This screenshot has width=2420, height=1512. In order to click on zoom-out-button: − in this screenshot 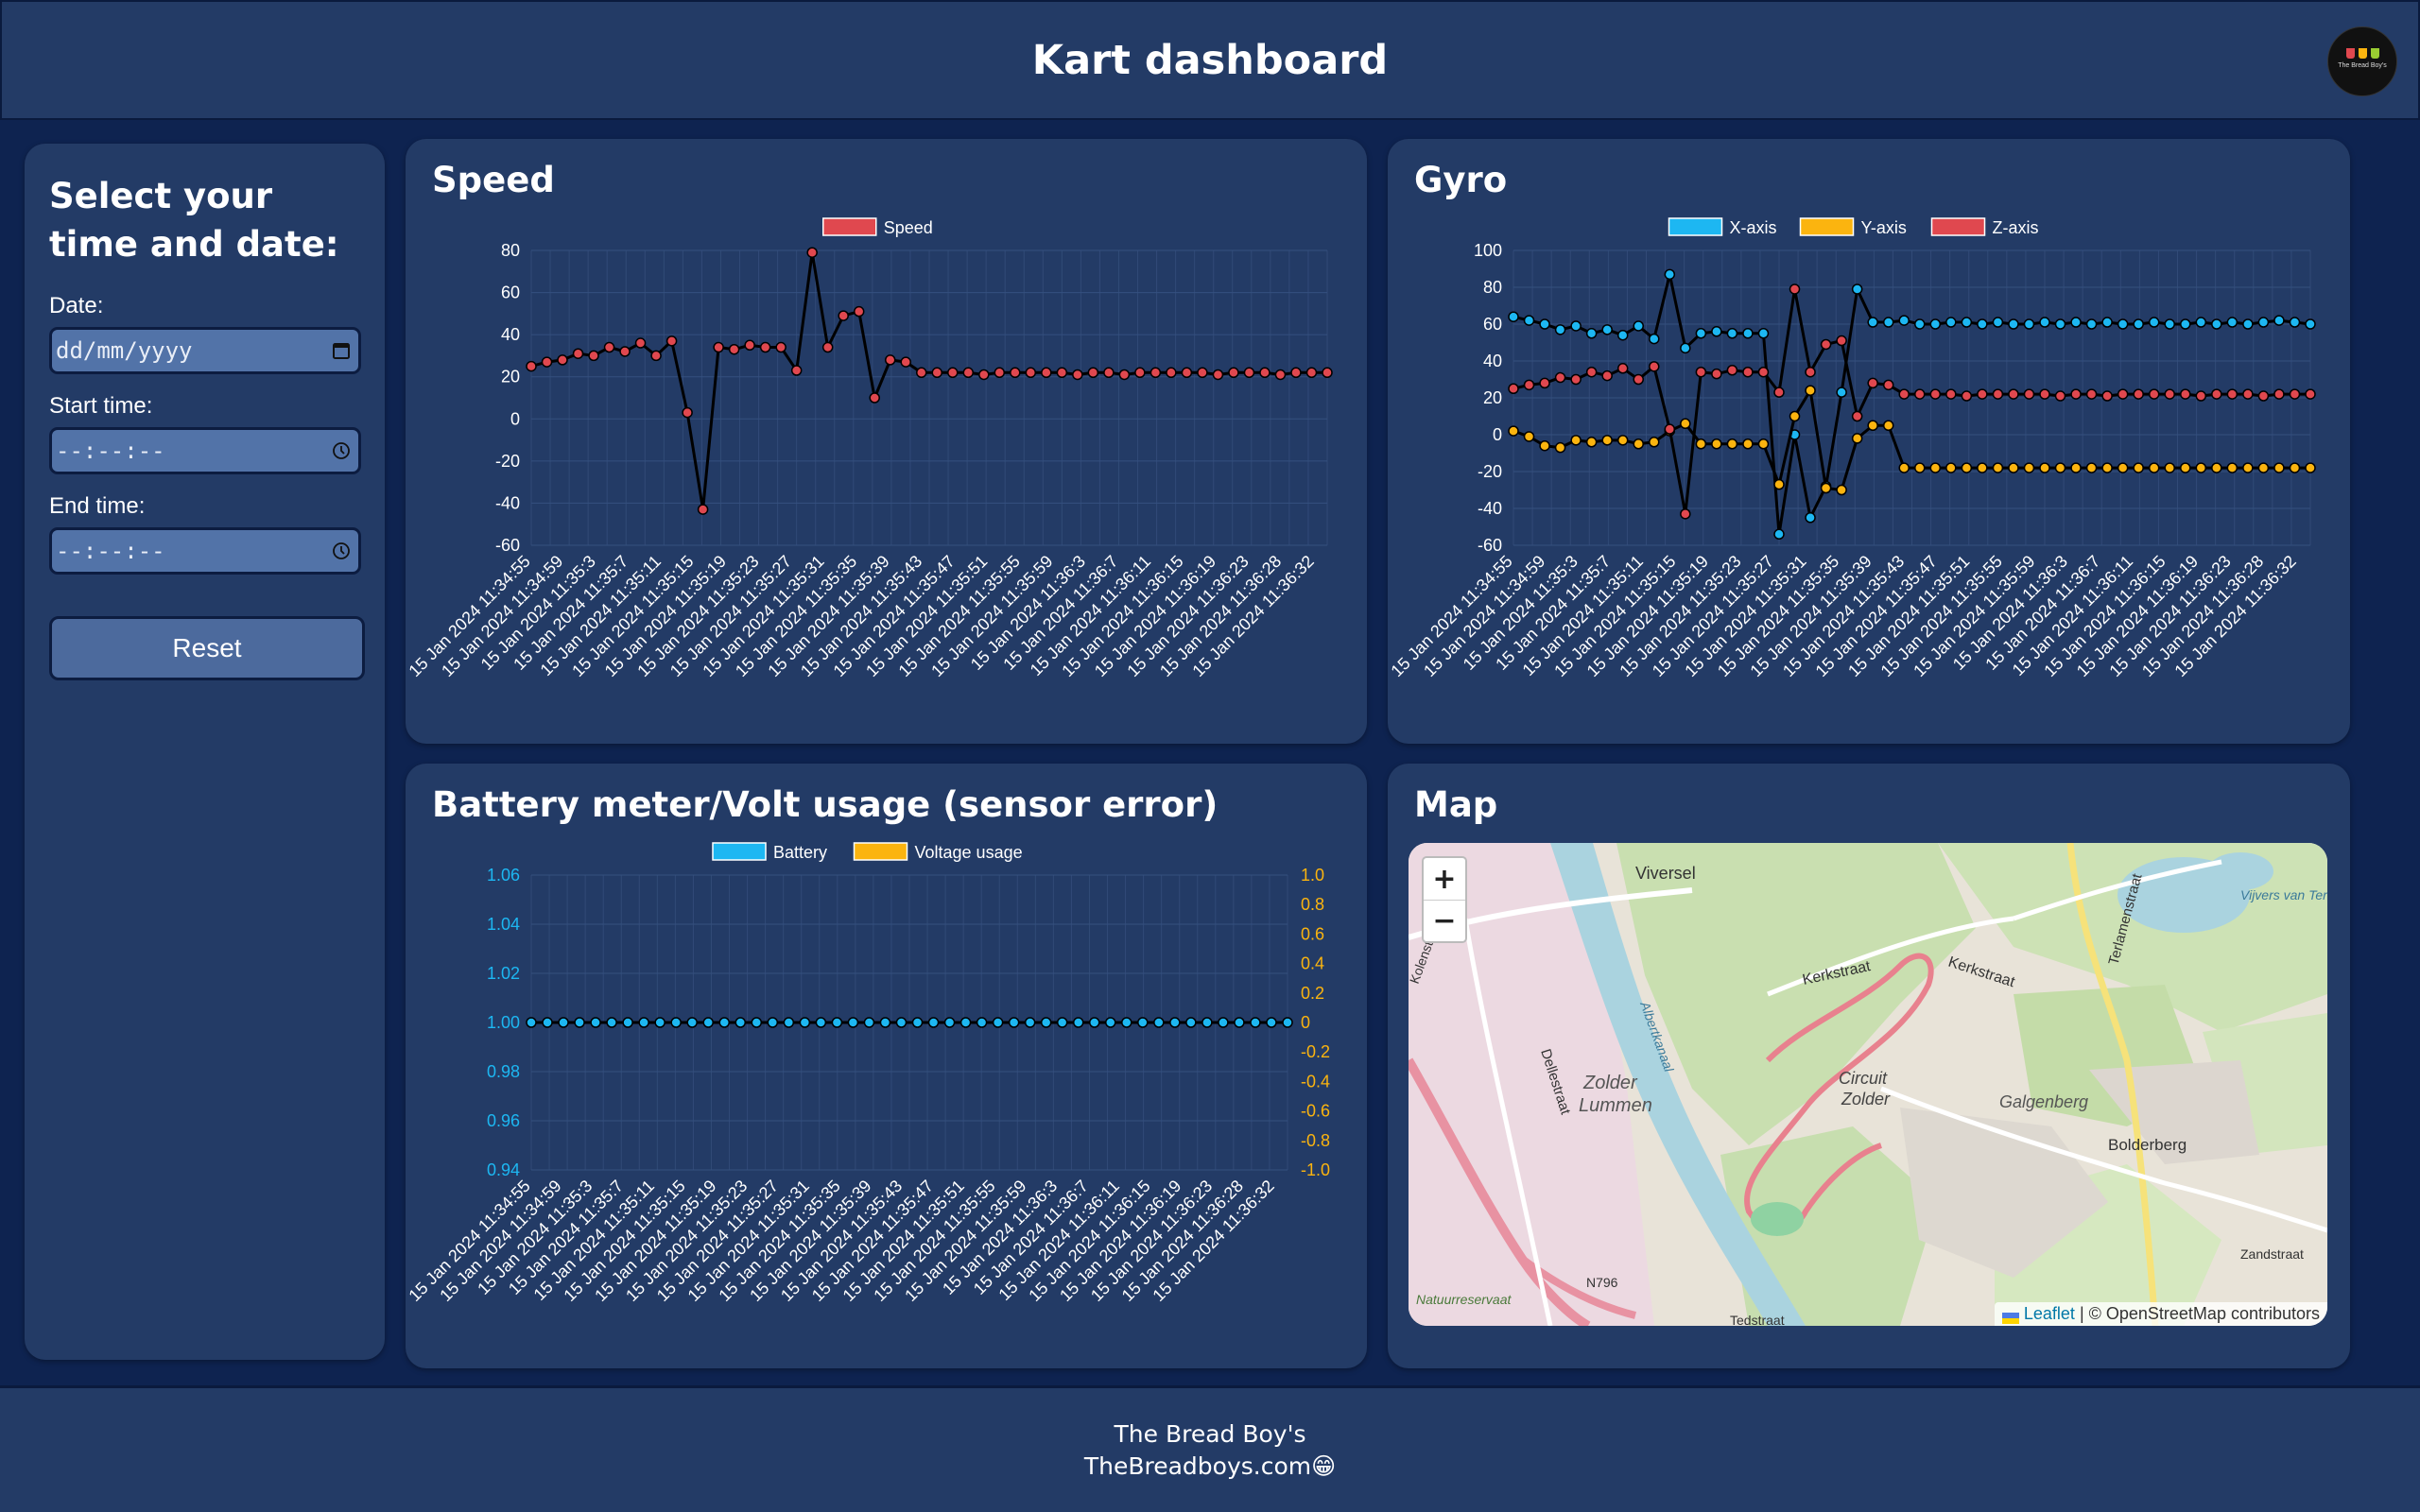, I will do `click(1445, 920)`.